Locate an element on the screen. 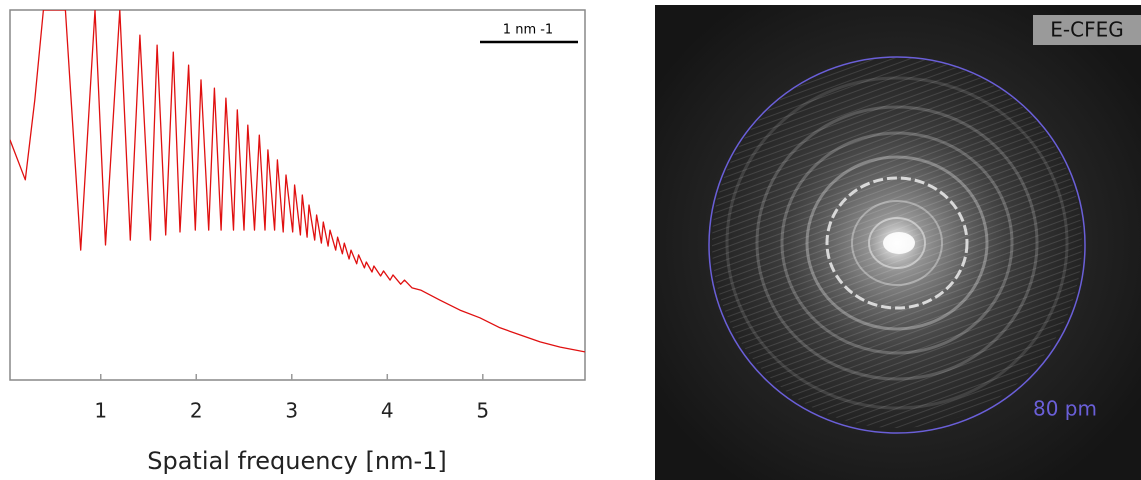  x-tick-label: 2 is located at coordinates (196, 411).